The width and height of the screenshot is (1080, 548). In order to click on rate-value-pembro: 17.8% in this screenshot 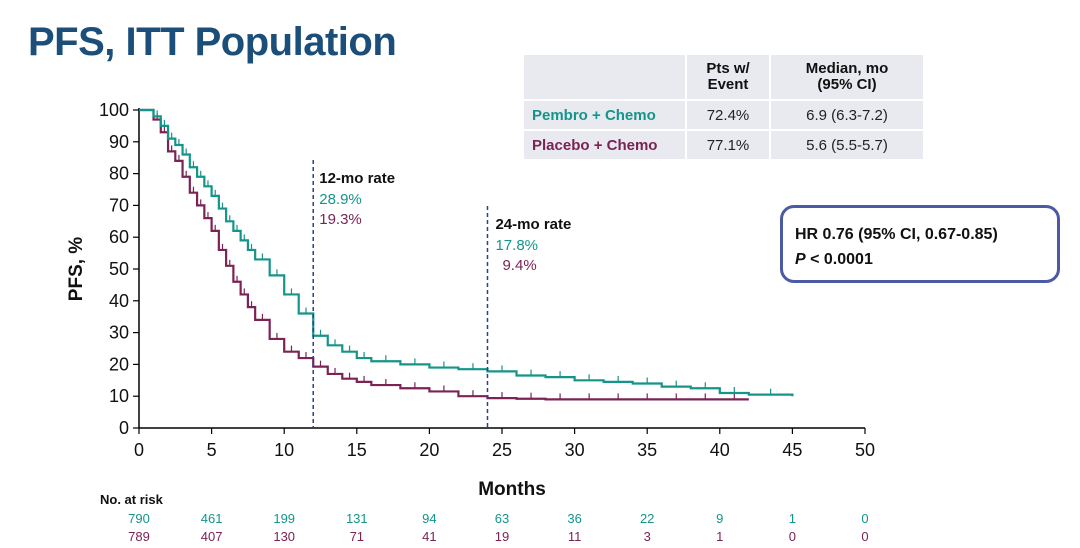, I will do `click(516, 245)`.